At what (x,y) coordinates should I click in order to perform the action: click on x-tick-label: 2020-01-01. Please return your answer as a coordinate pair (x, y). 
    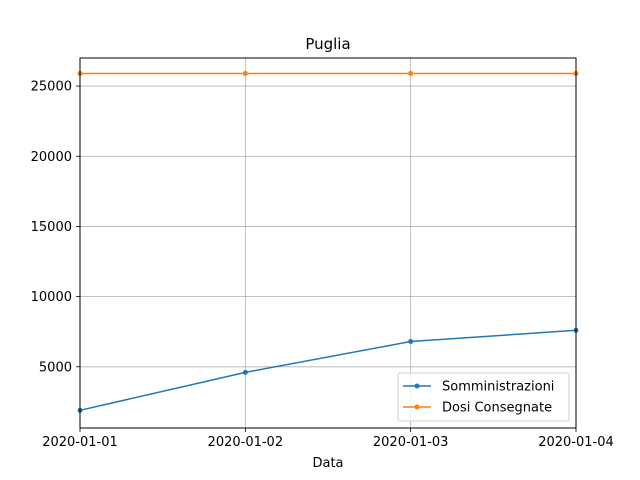
    Looking at the image, I should click on (80, 442).